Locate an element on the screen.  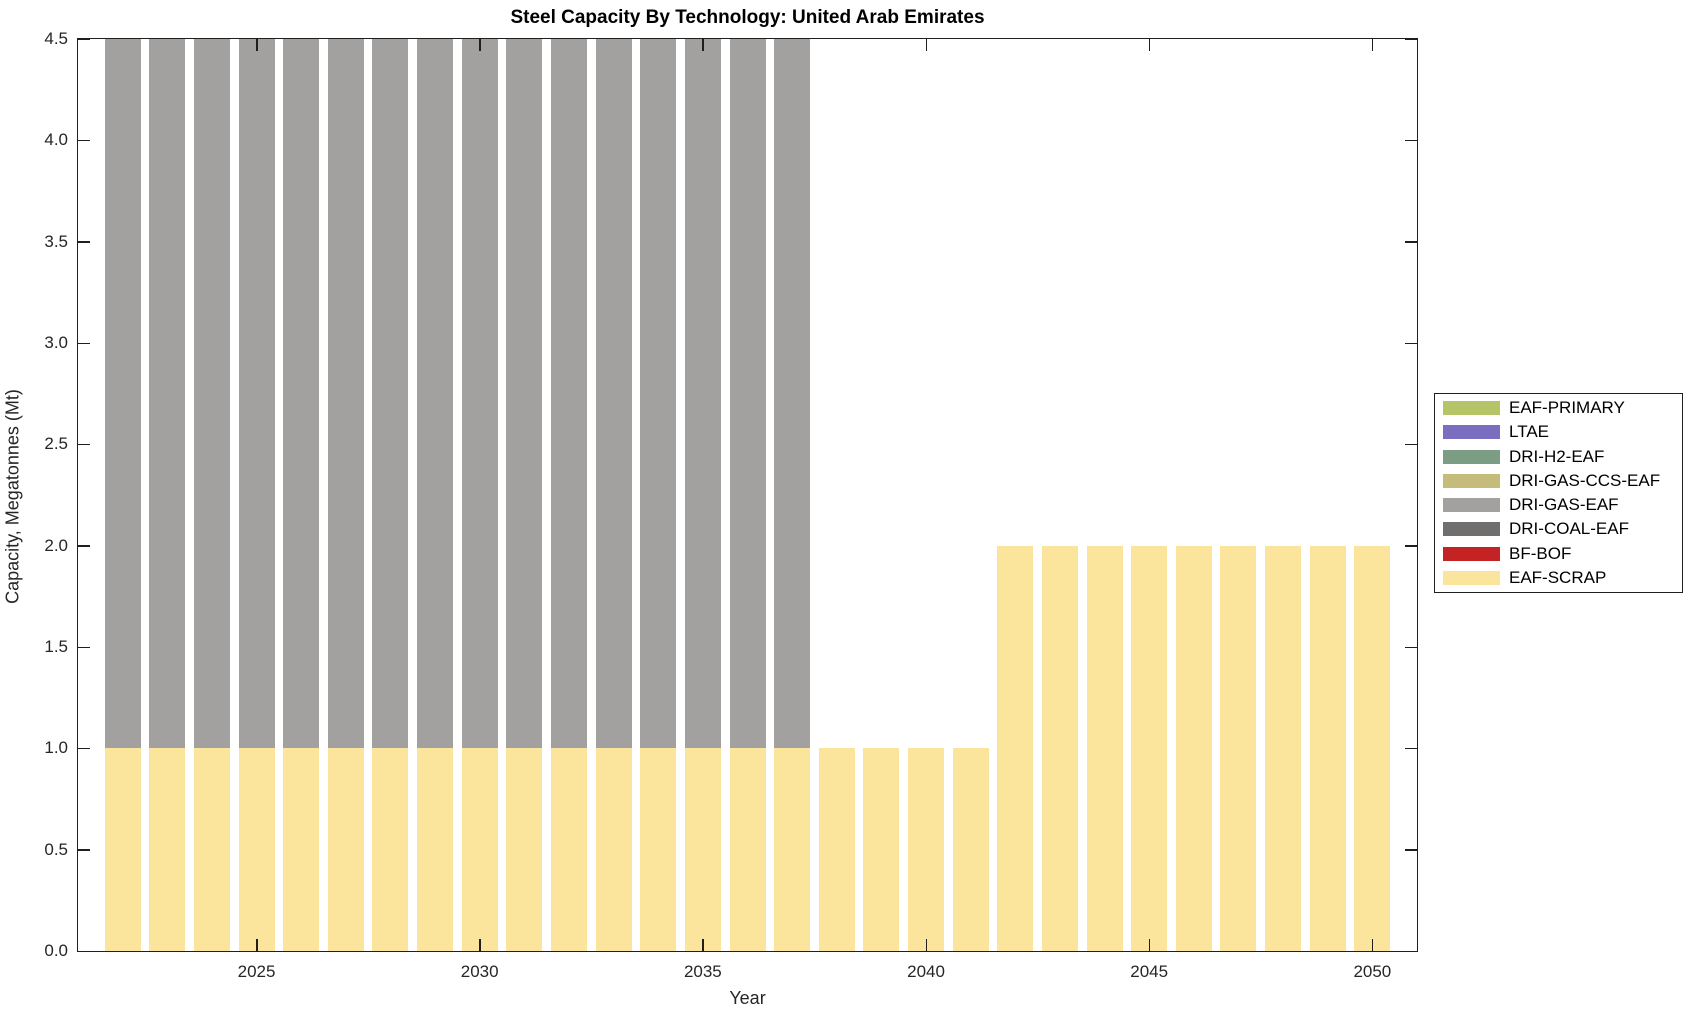
legend-swatch-ltae is located at coordinates (1471, 432).